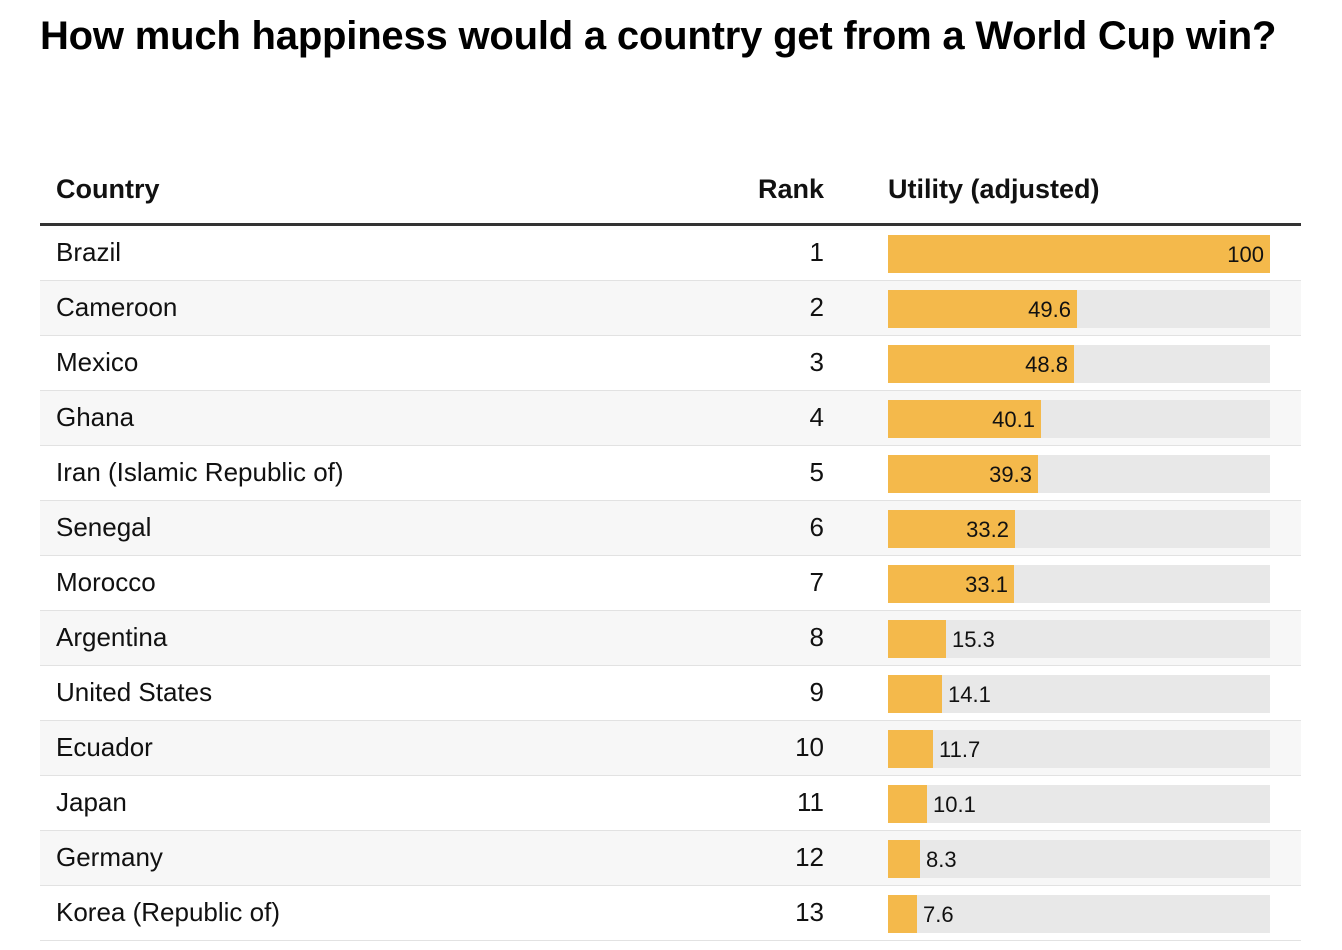 The image size is (1342, 950). What do you see at coordinates (117, 307) in the screenshot?
I see `country-cell: Cameroon` at bounding box center [117, 307].